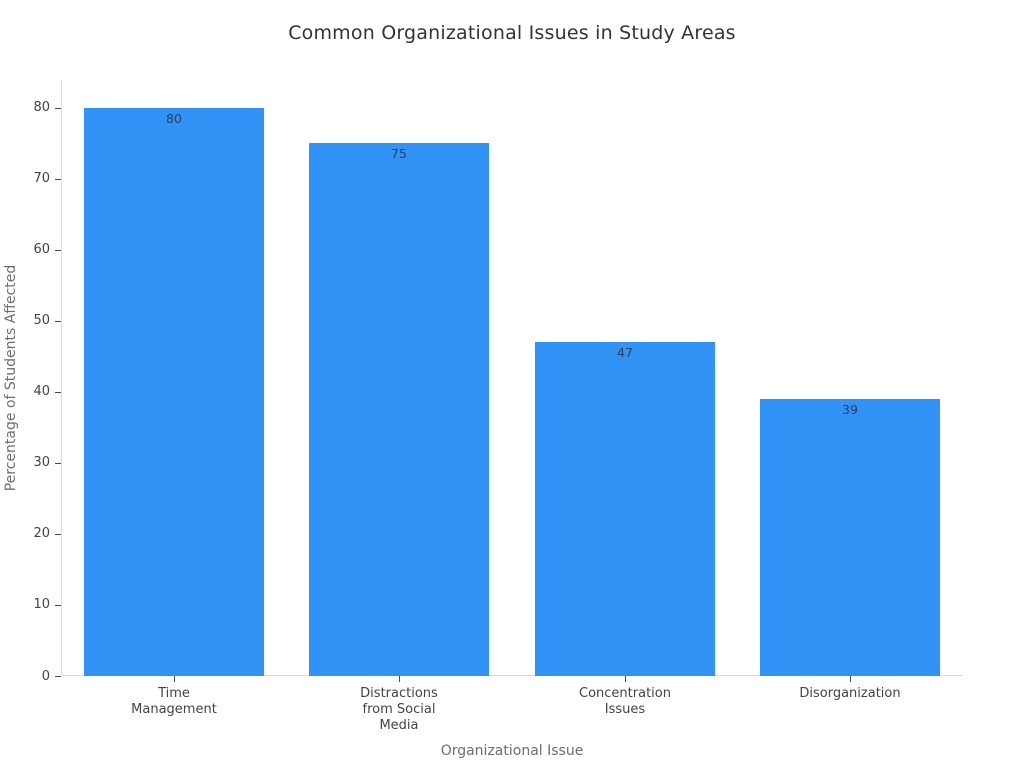 This screenshot has height=768, width=1024. I want to click on x-category-label: Disorganization, so click(850, 694).